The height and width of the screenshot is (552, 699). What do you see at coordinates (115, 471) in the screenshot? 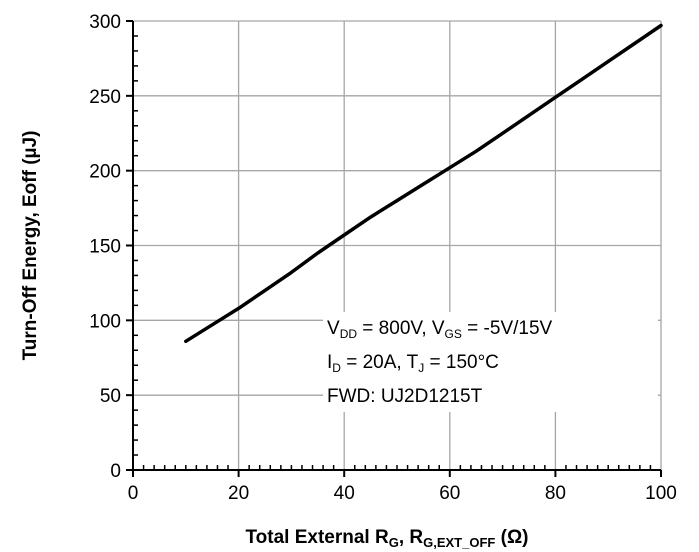
I see `y-tick-label: 0` at bounding box center [115, 471].